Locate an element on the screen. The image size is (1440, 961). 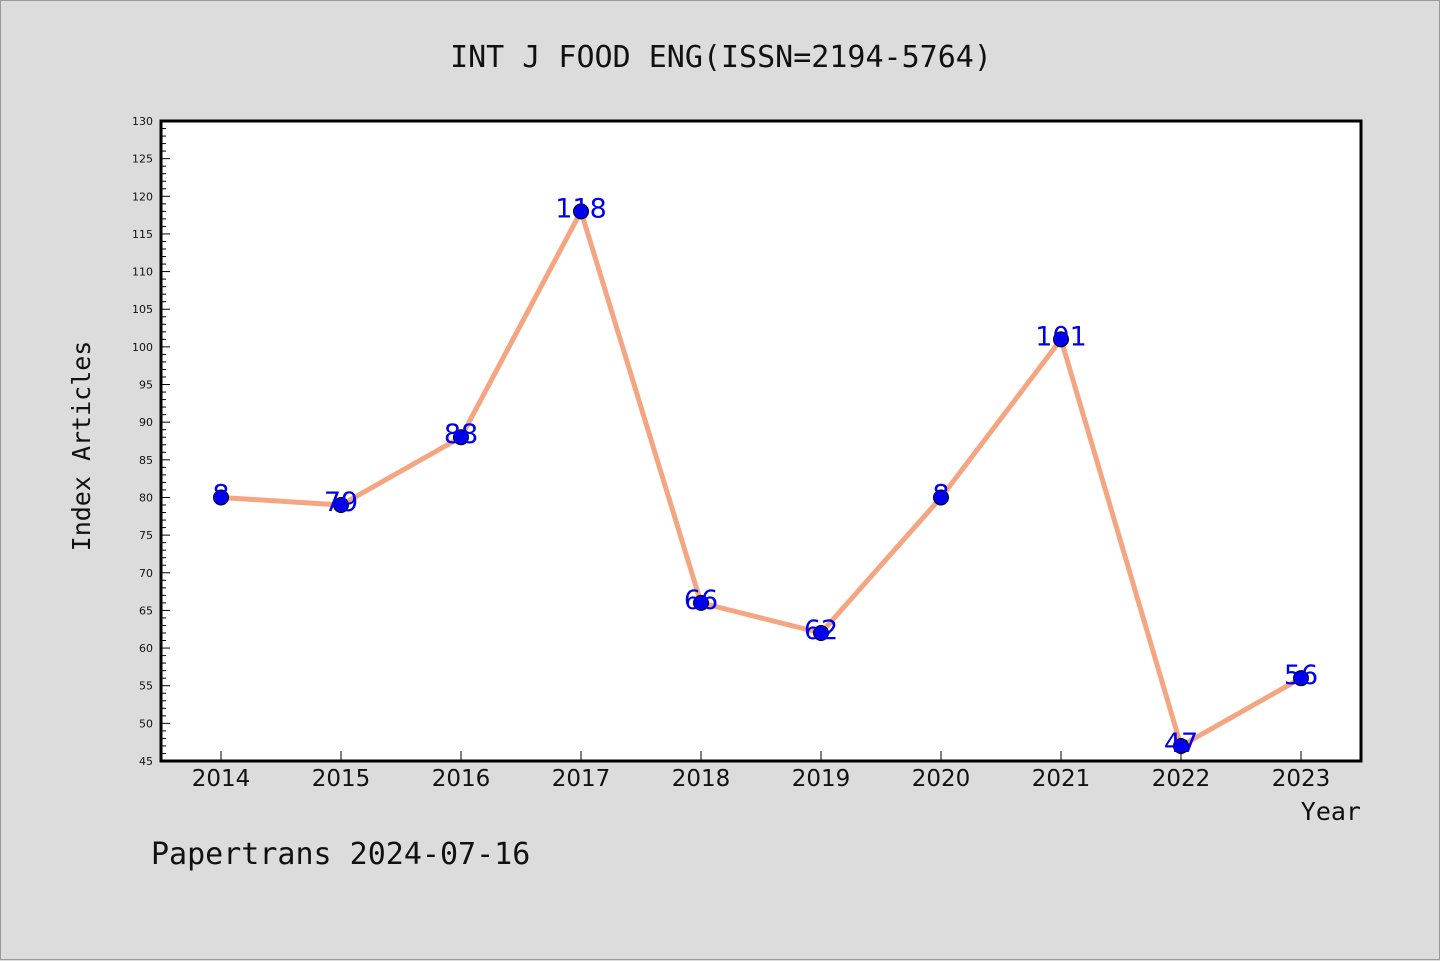
chart-title: INT J FOOD ENG(ISSN=2194-5764) is located at coordinates (721, 57).